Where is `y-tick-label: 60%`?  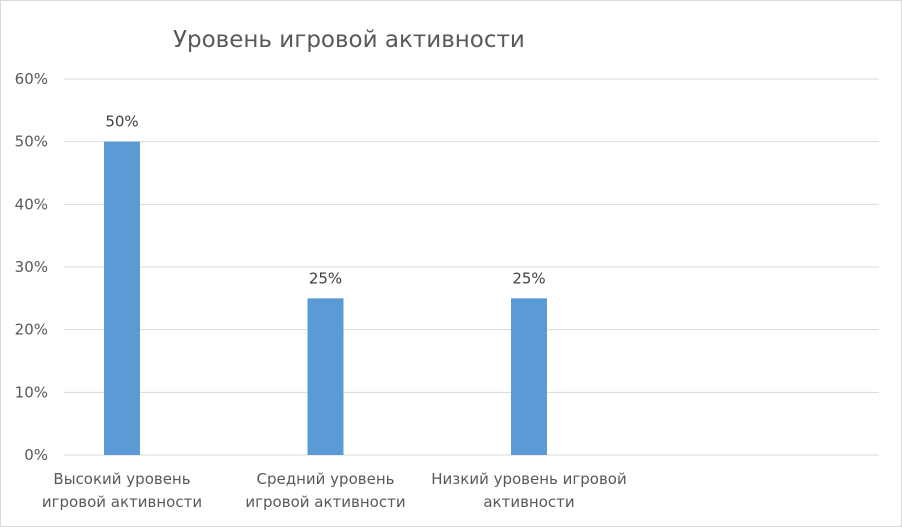
y-tick-label: 60% is located at coordinates (31, 79).